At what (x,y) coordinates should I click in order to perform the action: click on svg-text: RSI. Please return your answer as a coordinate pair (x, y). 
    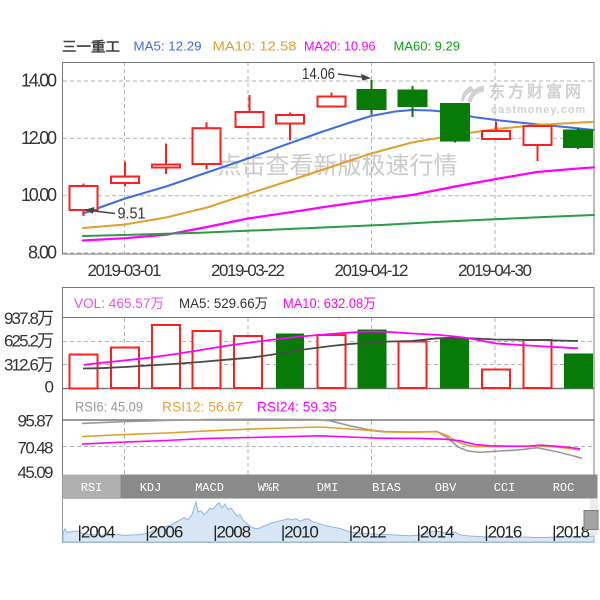
    Looking at the image, I should click on (92, 488).